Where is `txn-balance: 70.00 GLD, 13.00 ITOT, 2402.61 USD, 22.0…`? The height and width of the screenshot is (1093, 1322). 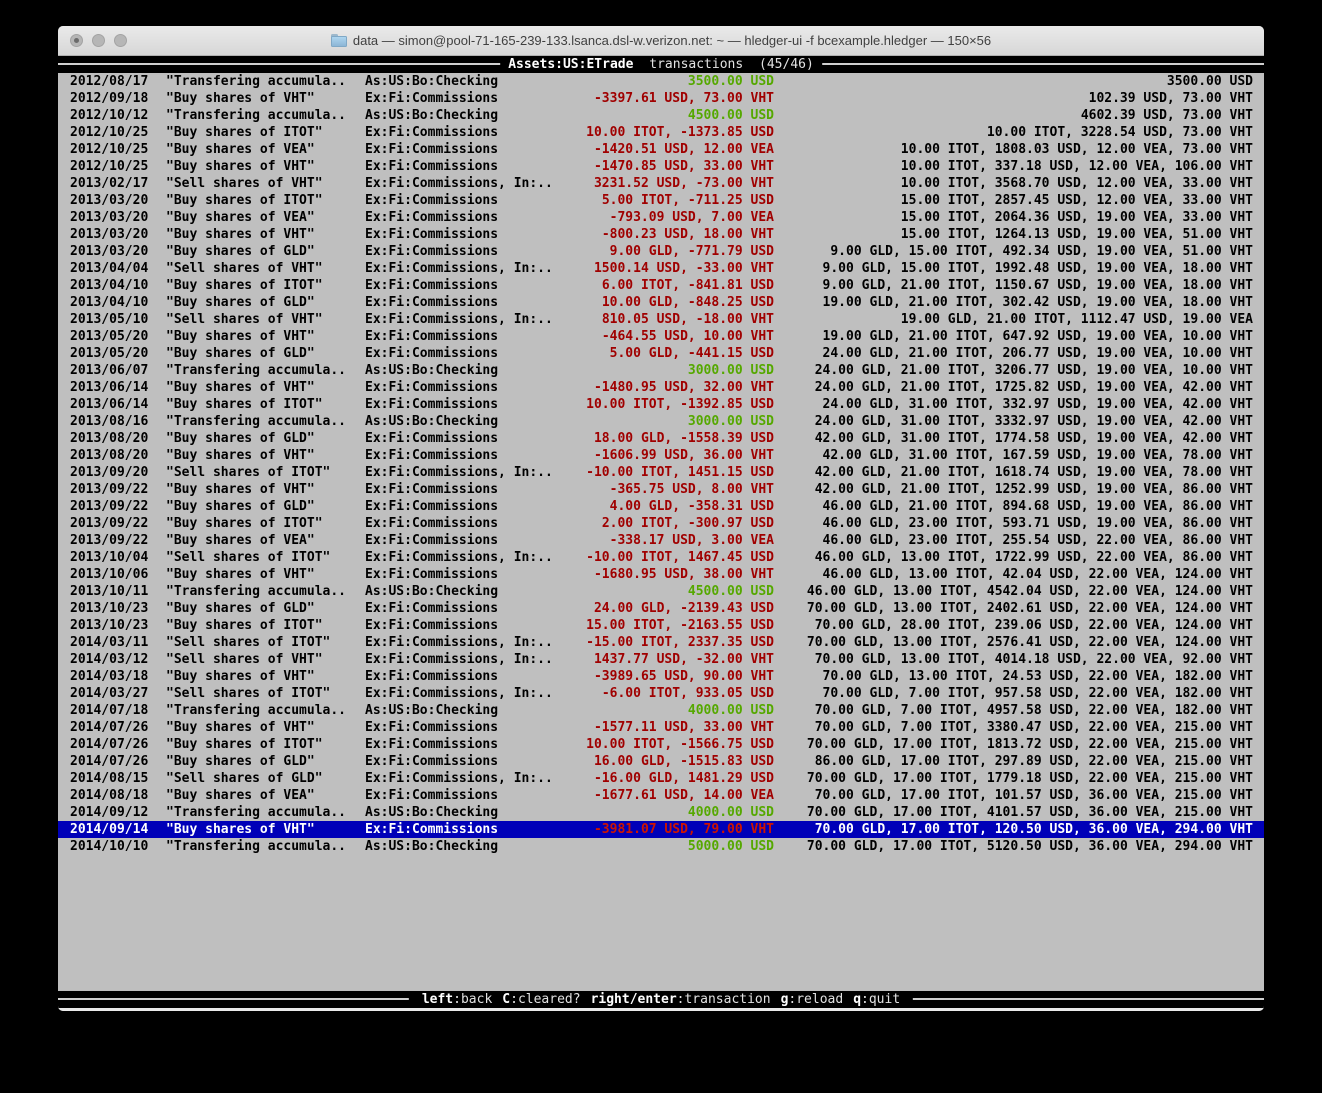
txn-balance: 70.00 GLD, 13.00 ITOT, 2402.61 USD, 22.0… is located at coordinates (1029, 608).